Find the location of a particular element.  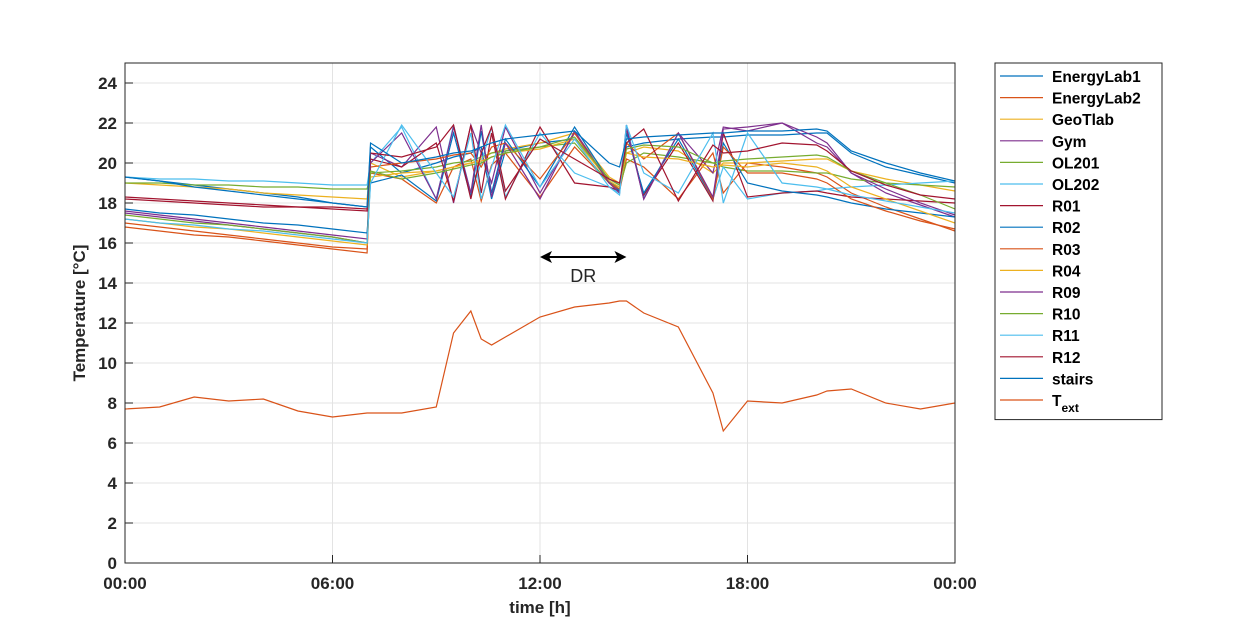

legend-label: R03 is located at coordinates (1066, 250).